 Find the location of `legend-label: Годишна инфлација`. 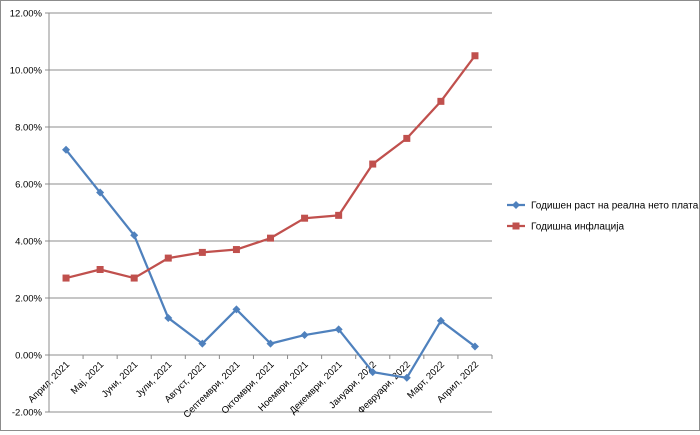

legend-label: Годишна инфлација is located at coordinates (577, 227).